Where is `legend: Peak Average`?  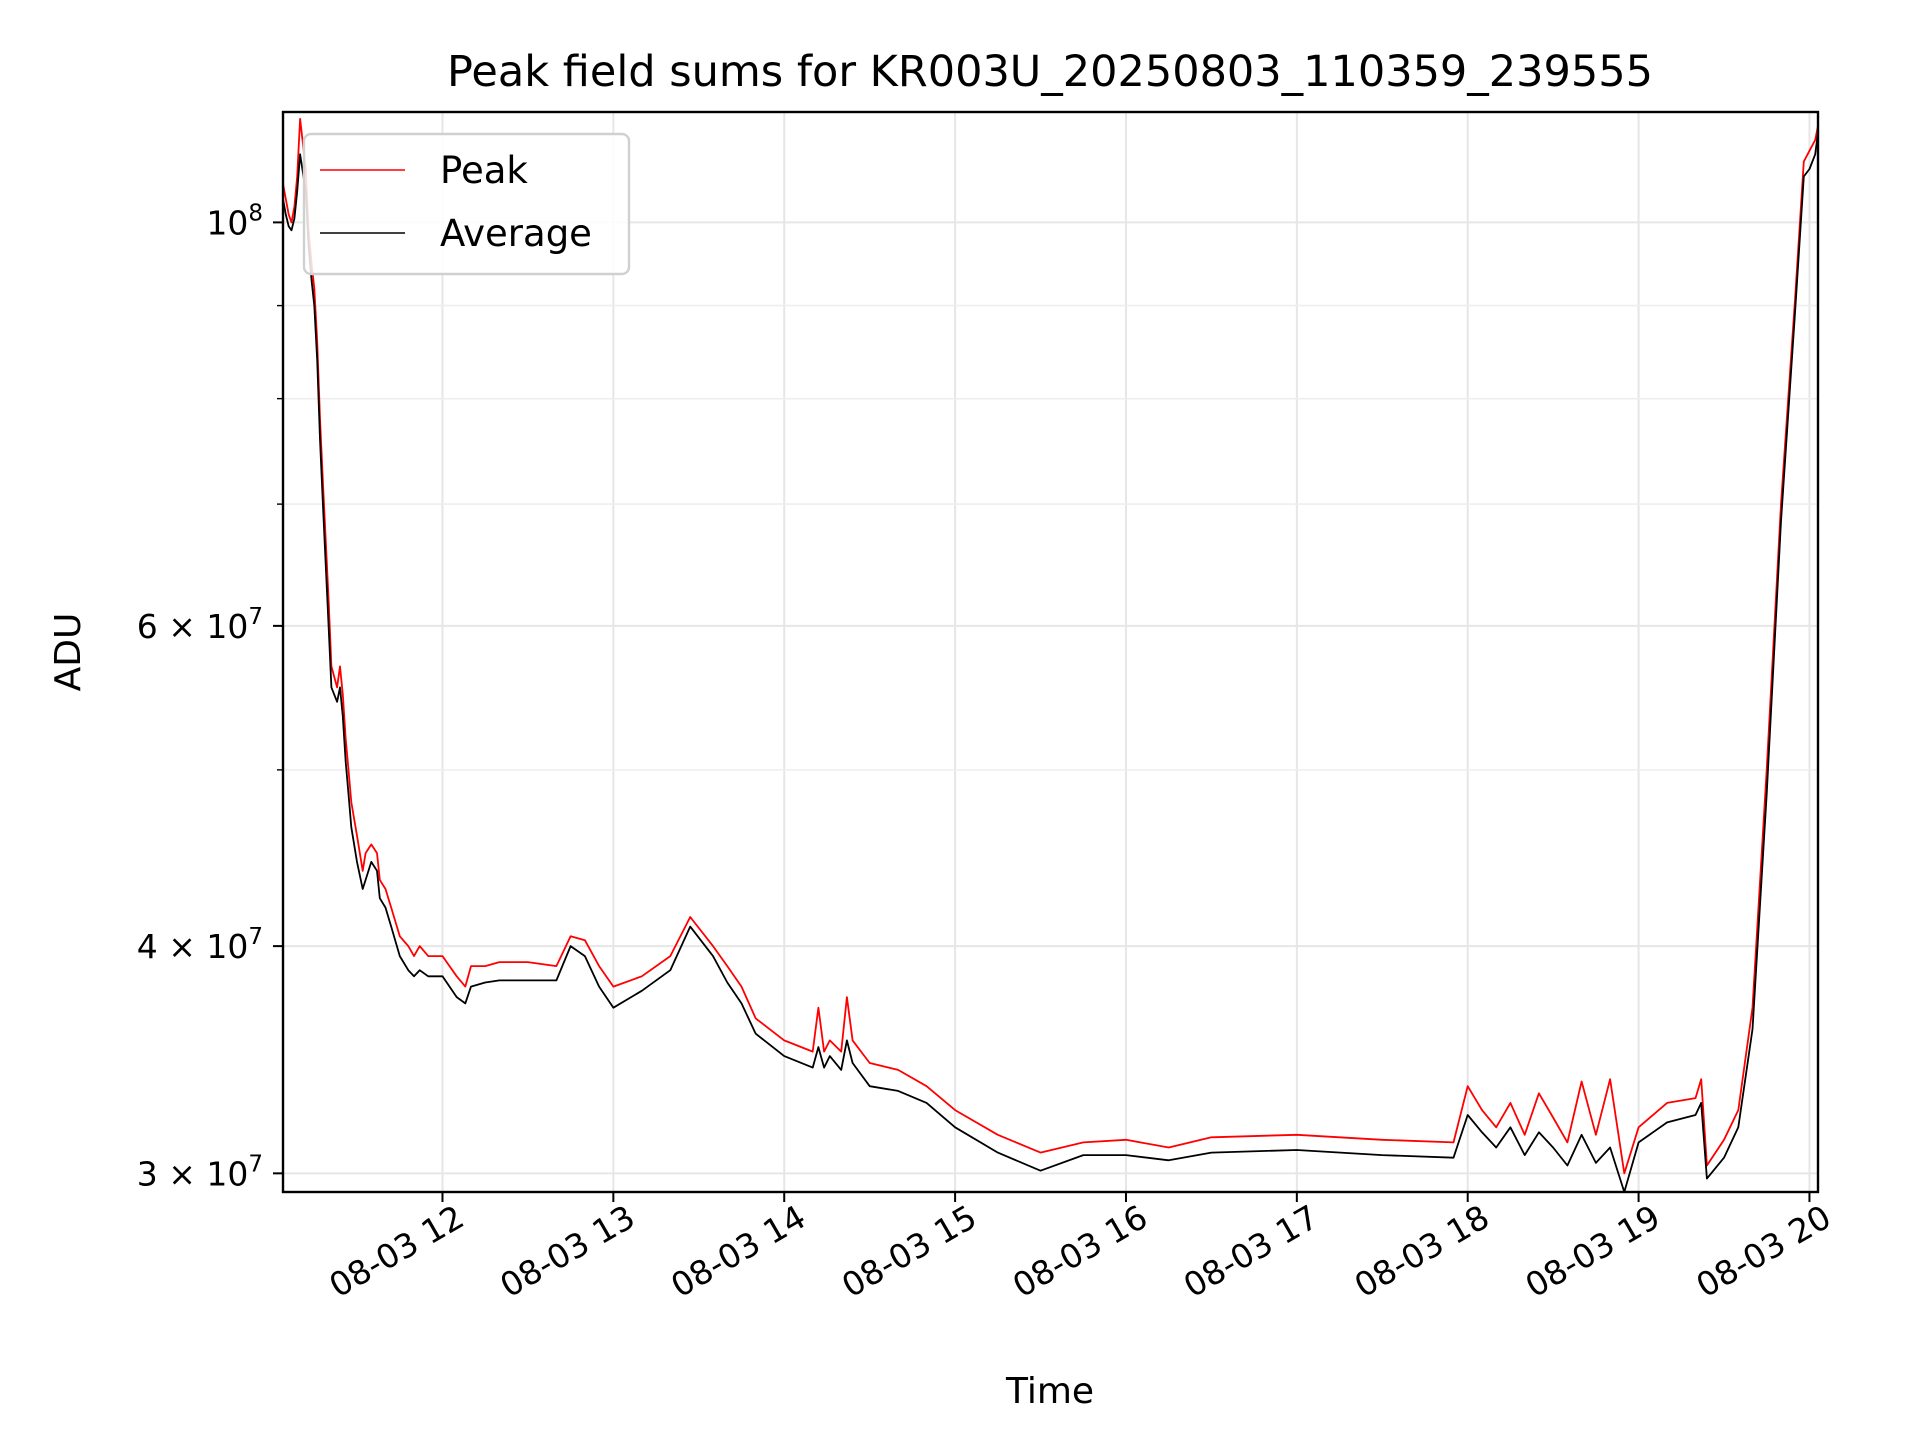 legend: Peak Average is located at coordinates (466, 204).